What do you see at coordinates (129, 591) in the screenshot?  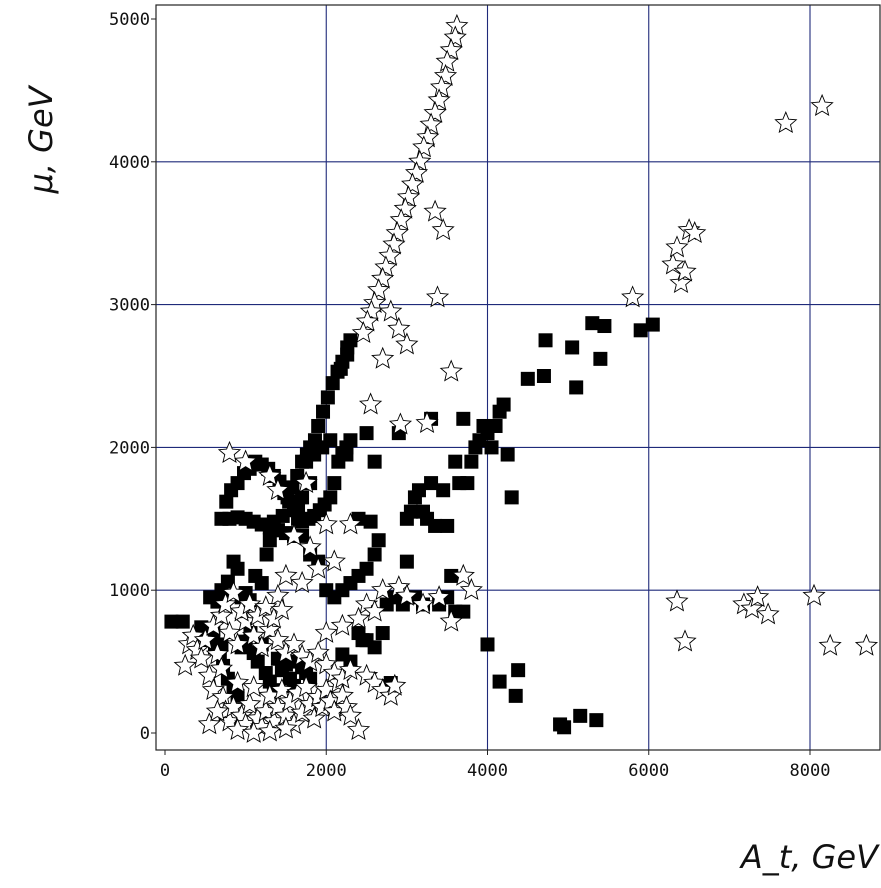 I see `y-tick-label: 1000` at bounding box center [129, 591].